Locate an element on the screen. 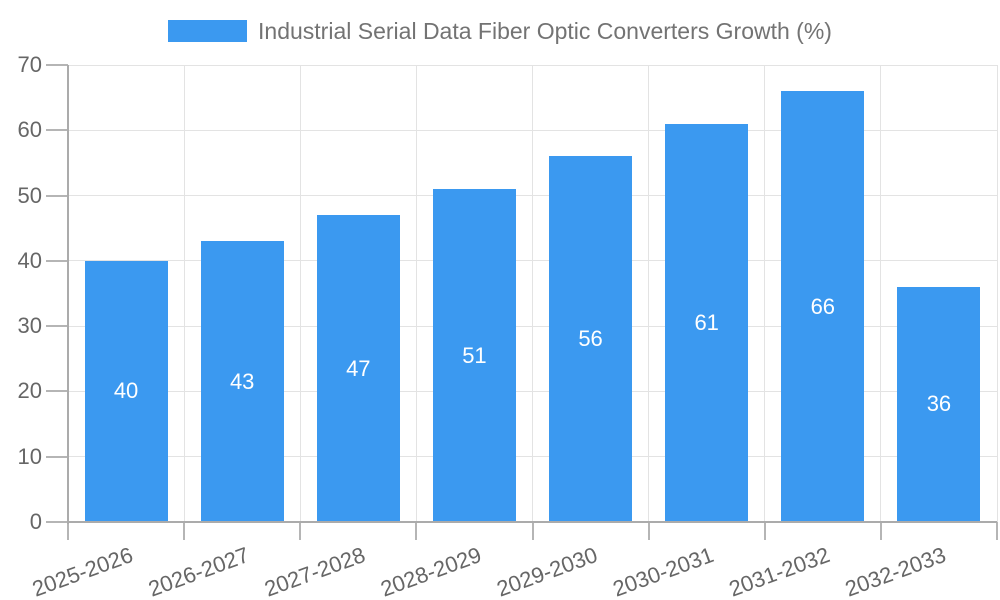 The image size is (1000, 600). y-axis-tick-label: 60 is located at coordinates (29, 130).